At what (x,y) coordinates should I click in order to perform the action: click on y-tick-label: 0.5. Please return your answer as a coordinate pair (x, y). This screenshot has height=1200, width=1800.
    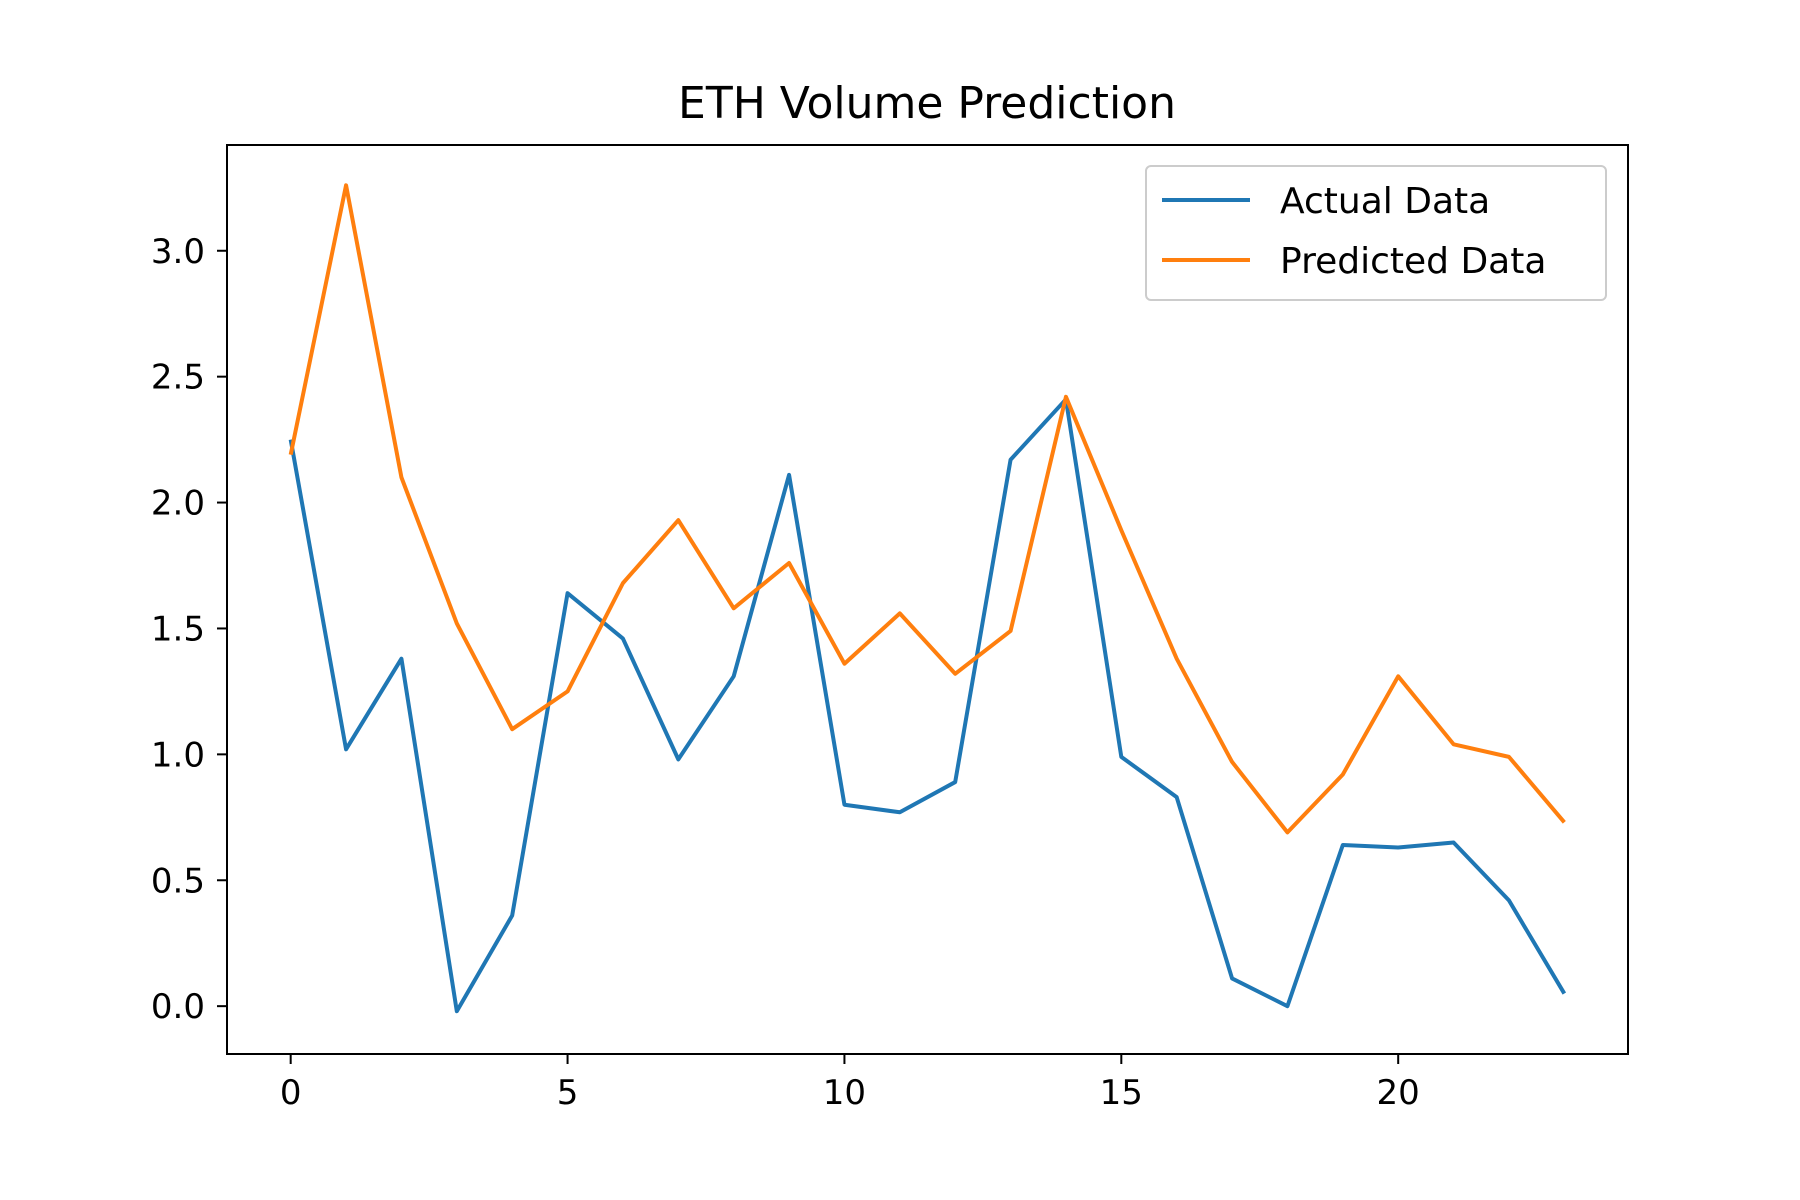
    Looking at the image, I should click on (178, 881).